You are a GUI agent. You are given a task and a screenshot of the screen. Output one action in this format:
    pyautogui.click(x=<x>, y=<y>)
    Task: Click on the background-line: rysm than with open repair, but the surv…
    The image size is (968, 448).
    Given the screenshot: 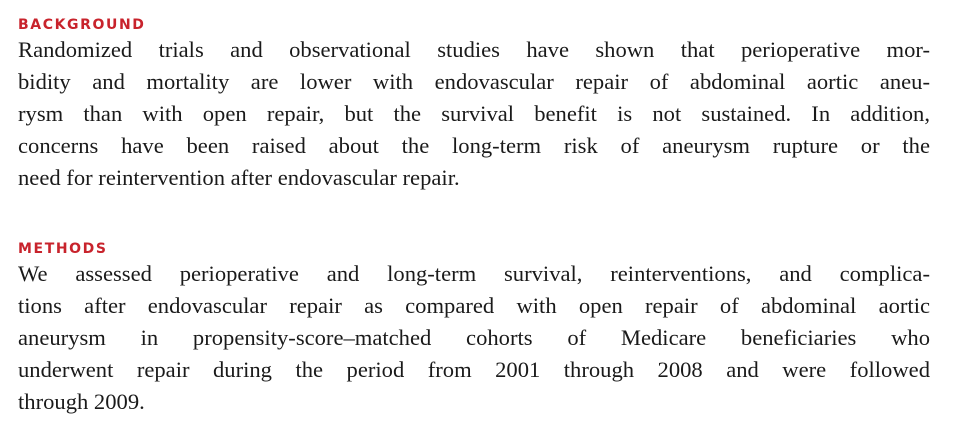 What is the action you would take?
    pyautogui.click(x=474, y=113)
    